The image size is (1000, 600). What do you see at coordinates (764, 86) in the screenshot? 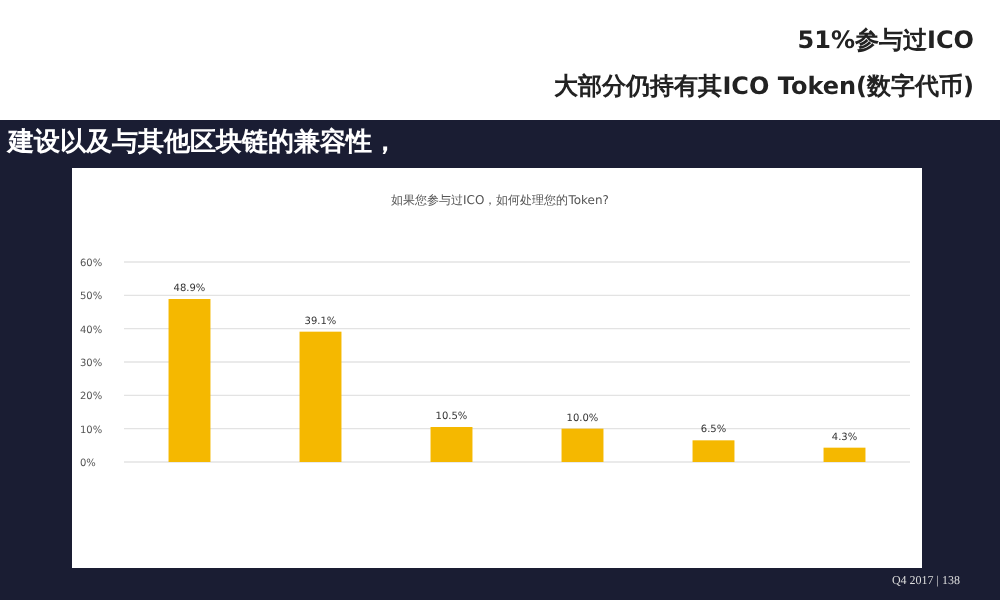
I see `chart-subtitle: 大部分仍持有其ICO Token(数字代币)` at bounding box center [764, 86].